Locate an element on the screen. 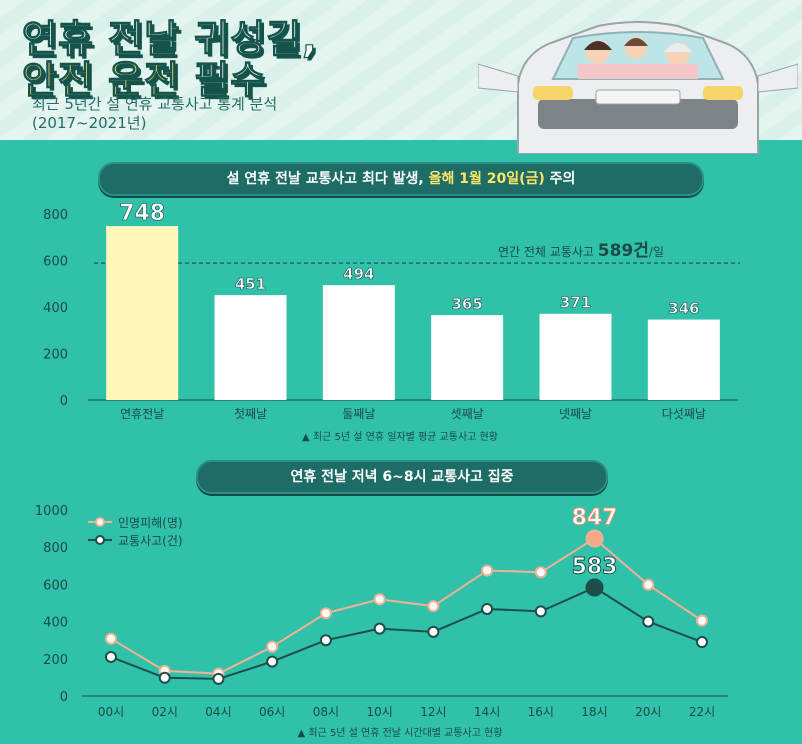 The image size is (802, 744). title-line-1: 연휴 전날 귀성길, is located at coordinates (169, 38).